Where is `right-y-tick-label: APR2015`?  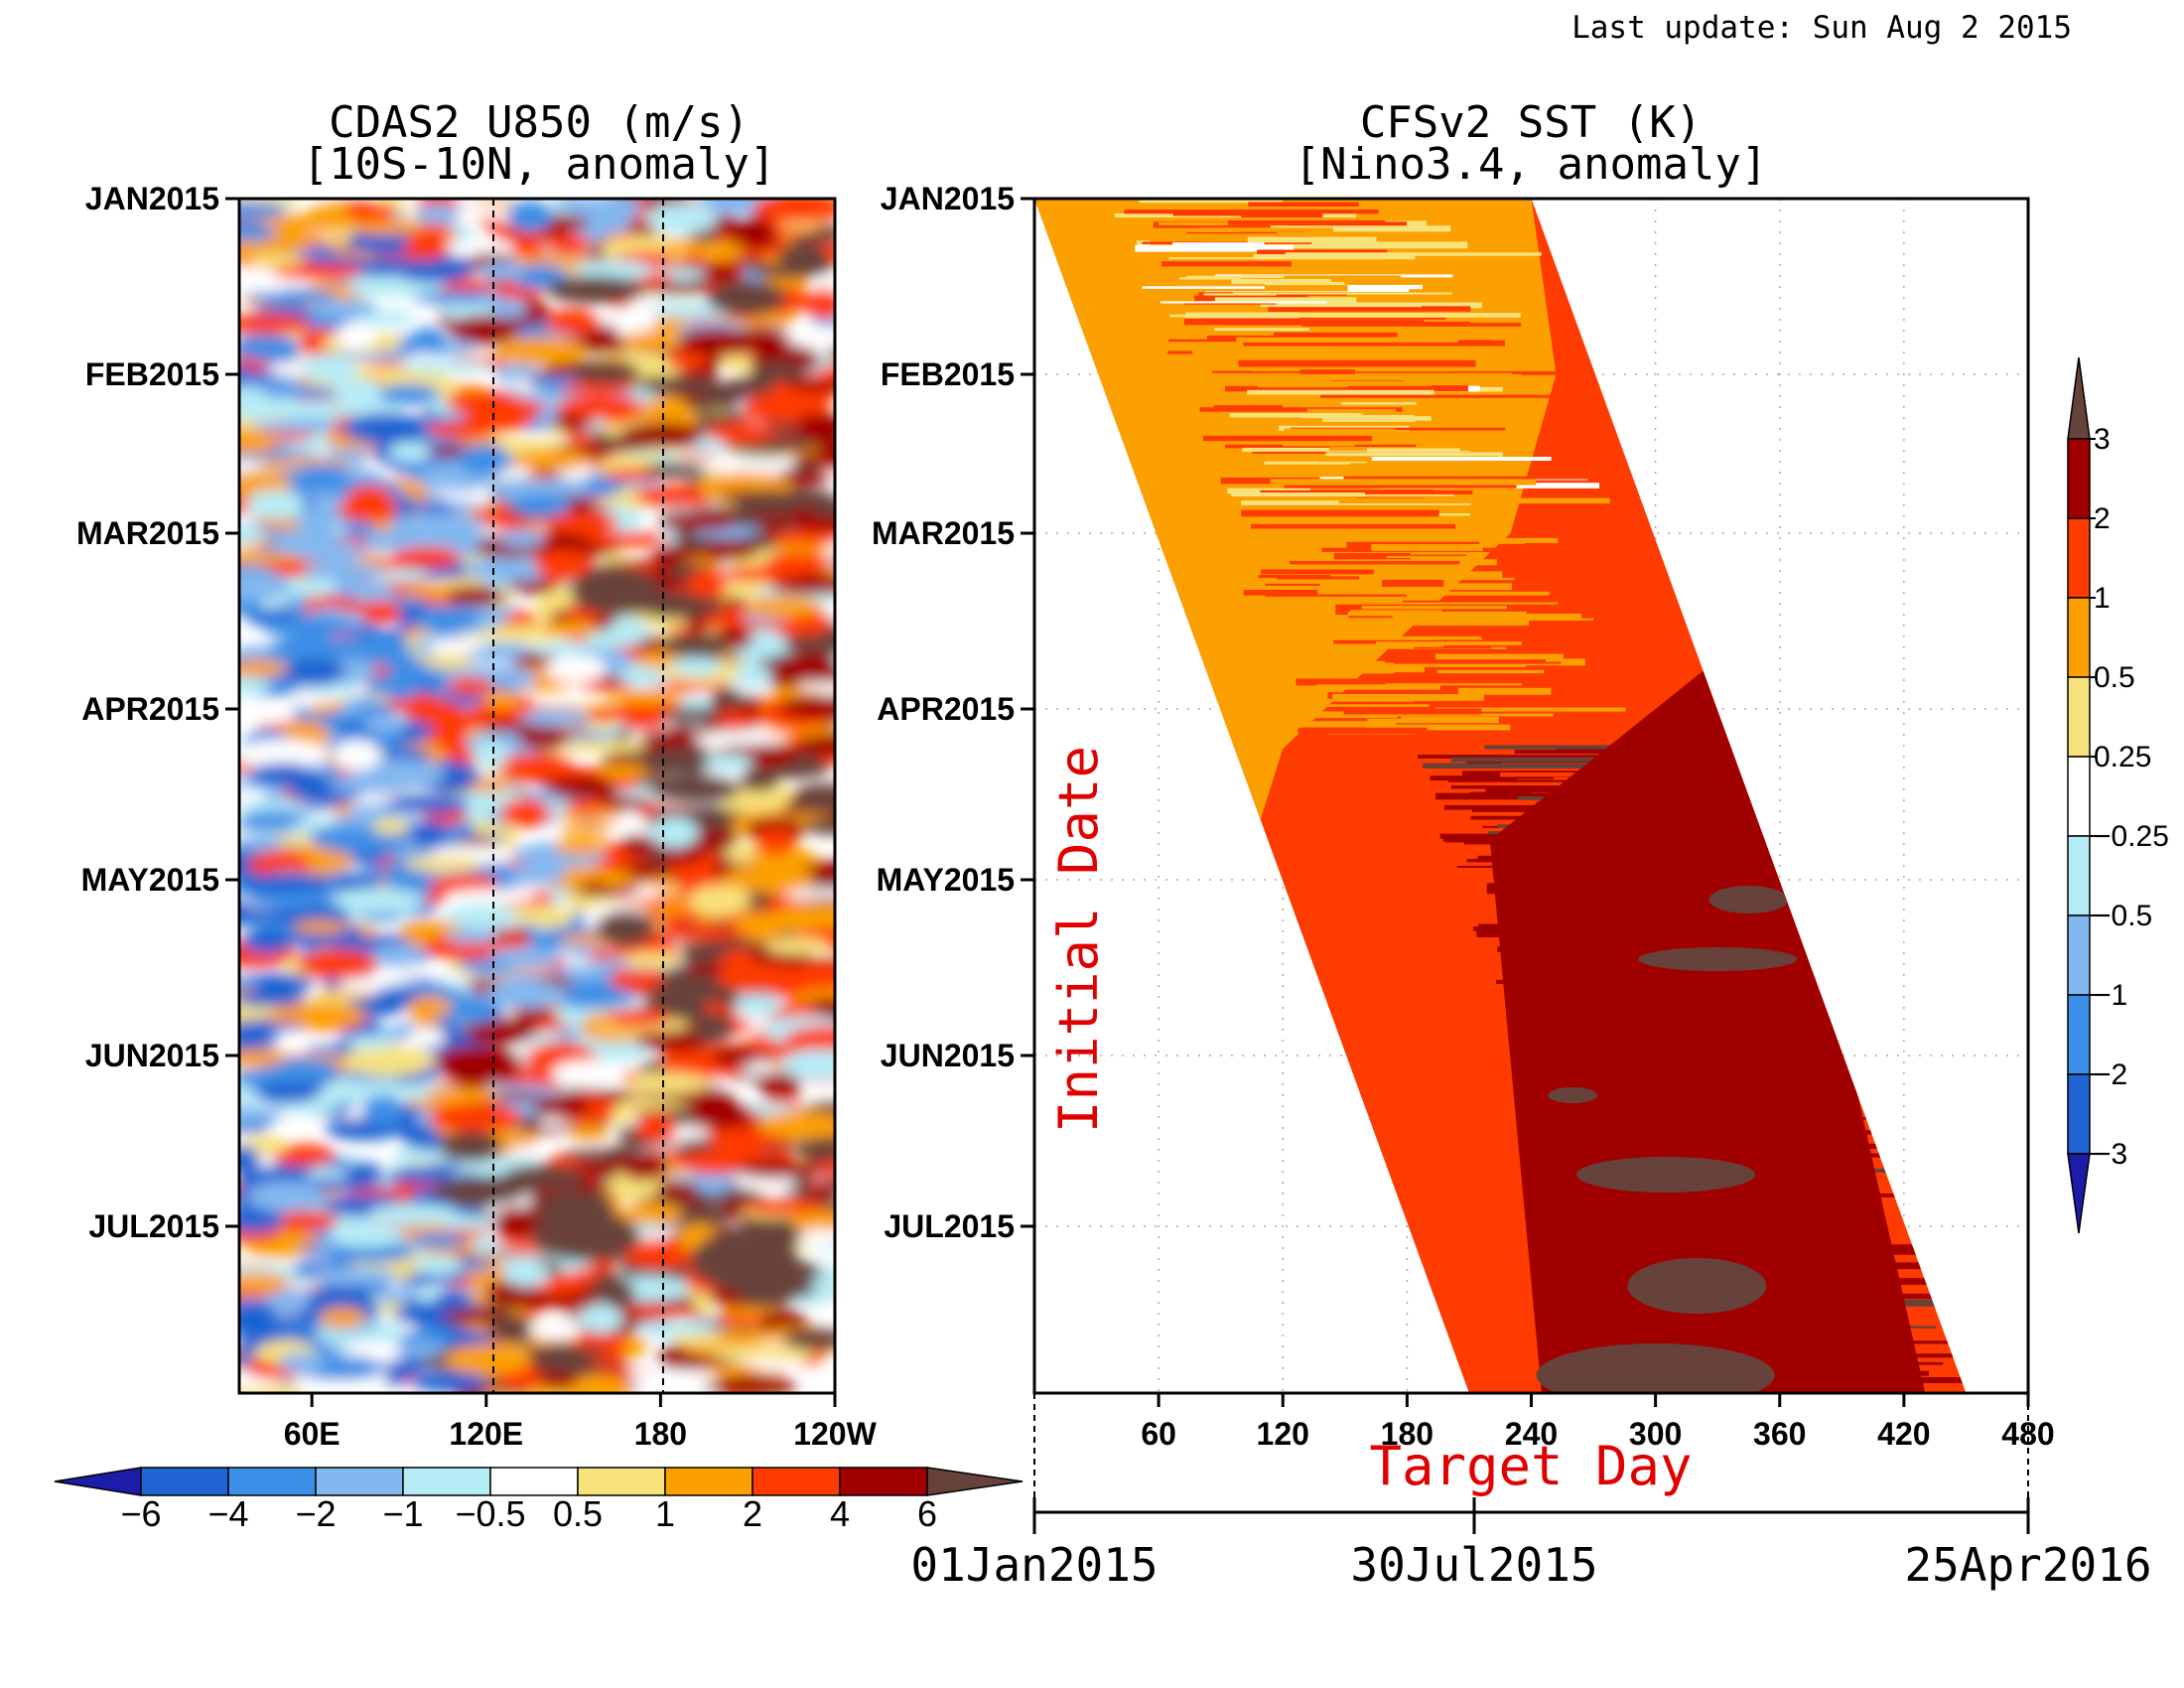 right-y-tick-label: APR2015 is located at coordinates (946, 709).